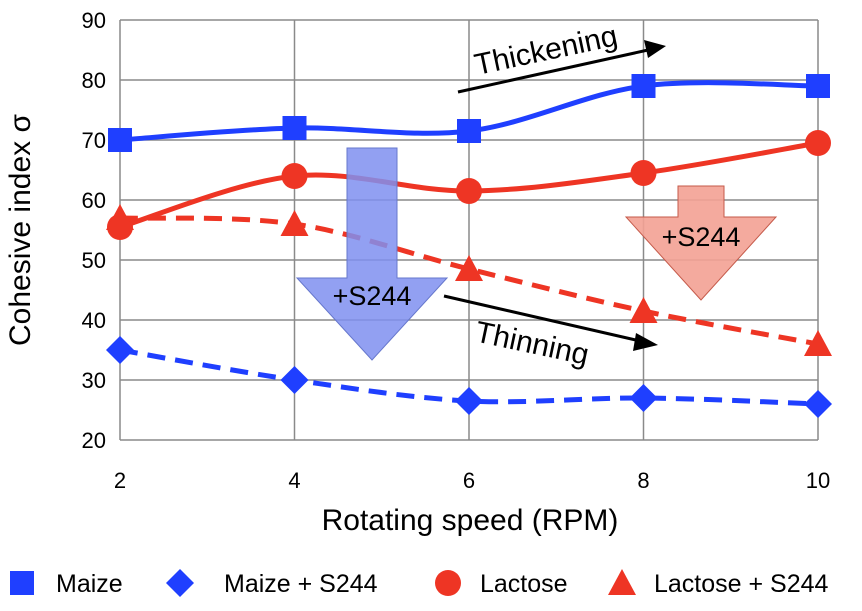 The height and width of the screenshot is (611, 862). What do you see at coordinates (94, 230) in the screenshot?
I see `y-tick-labels: 20 30 40 50 60 70 80 90` at bounding box center [94, 230].